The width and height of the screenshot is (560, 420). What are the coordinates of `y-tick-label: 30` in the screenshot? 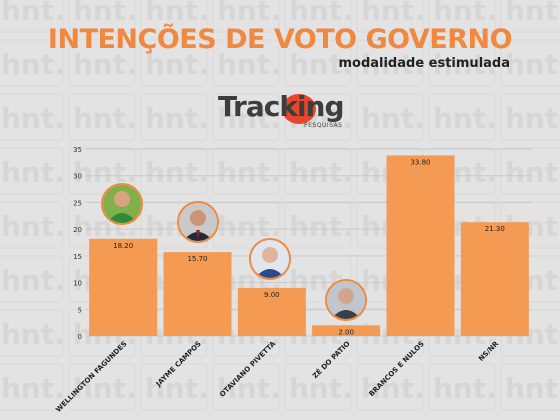 It's located at (77, 177).